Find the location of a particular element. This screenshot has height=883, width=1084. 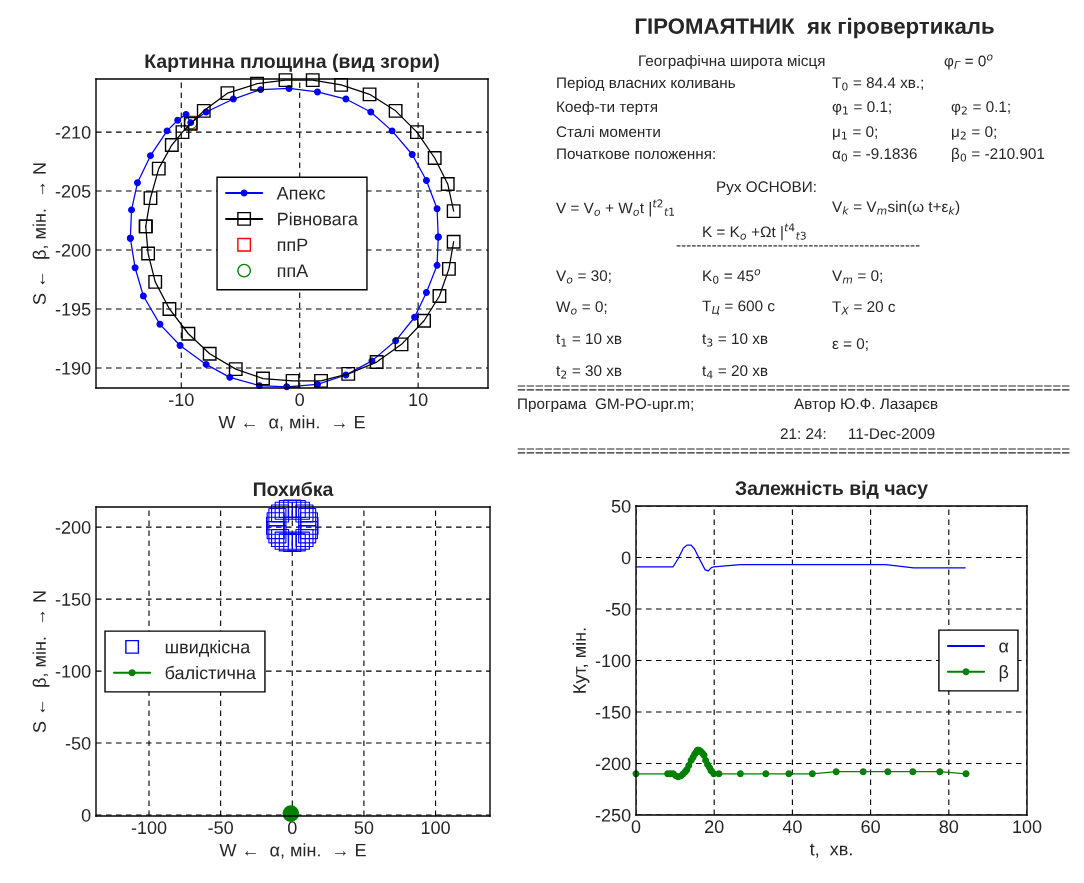

y-tick-label: -190 is located at coordinates (73, 368).